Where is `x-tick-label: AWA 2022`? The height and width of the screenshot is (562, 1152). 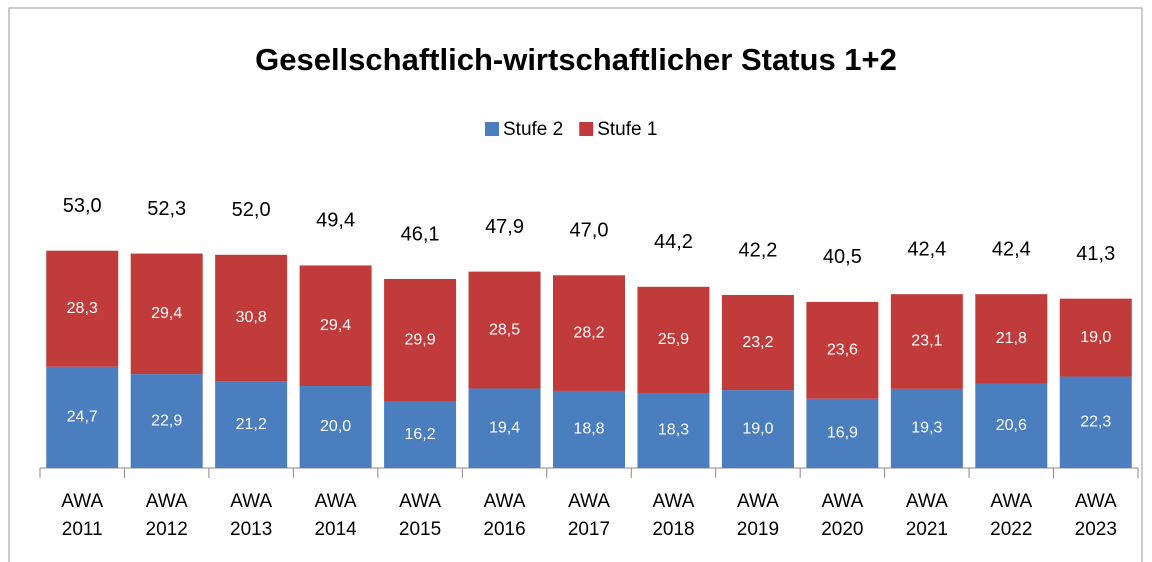
x-tick-label: AWA 2022 is located at coordinates (1011, 515).